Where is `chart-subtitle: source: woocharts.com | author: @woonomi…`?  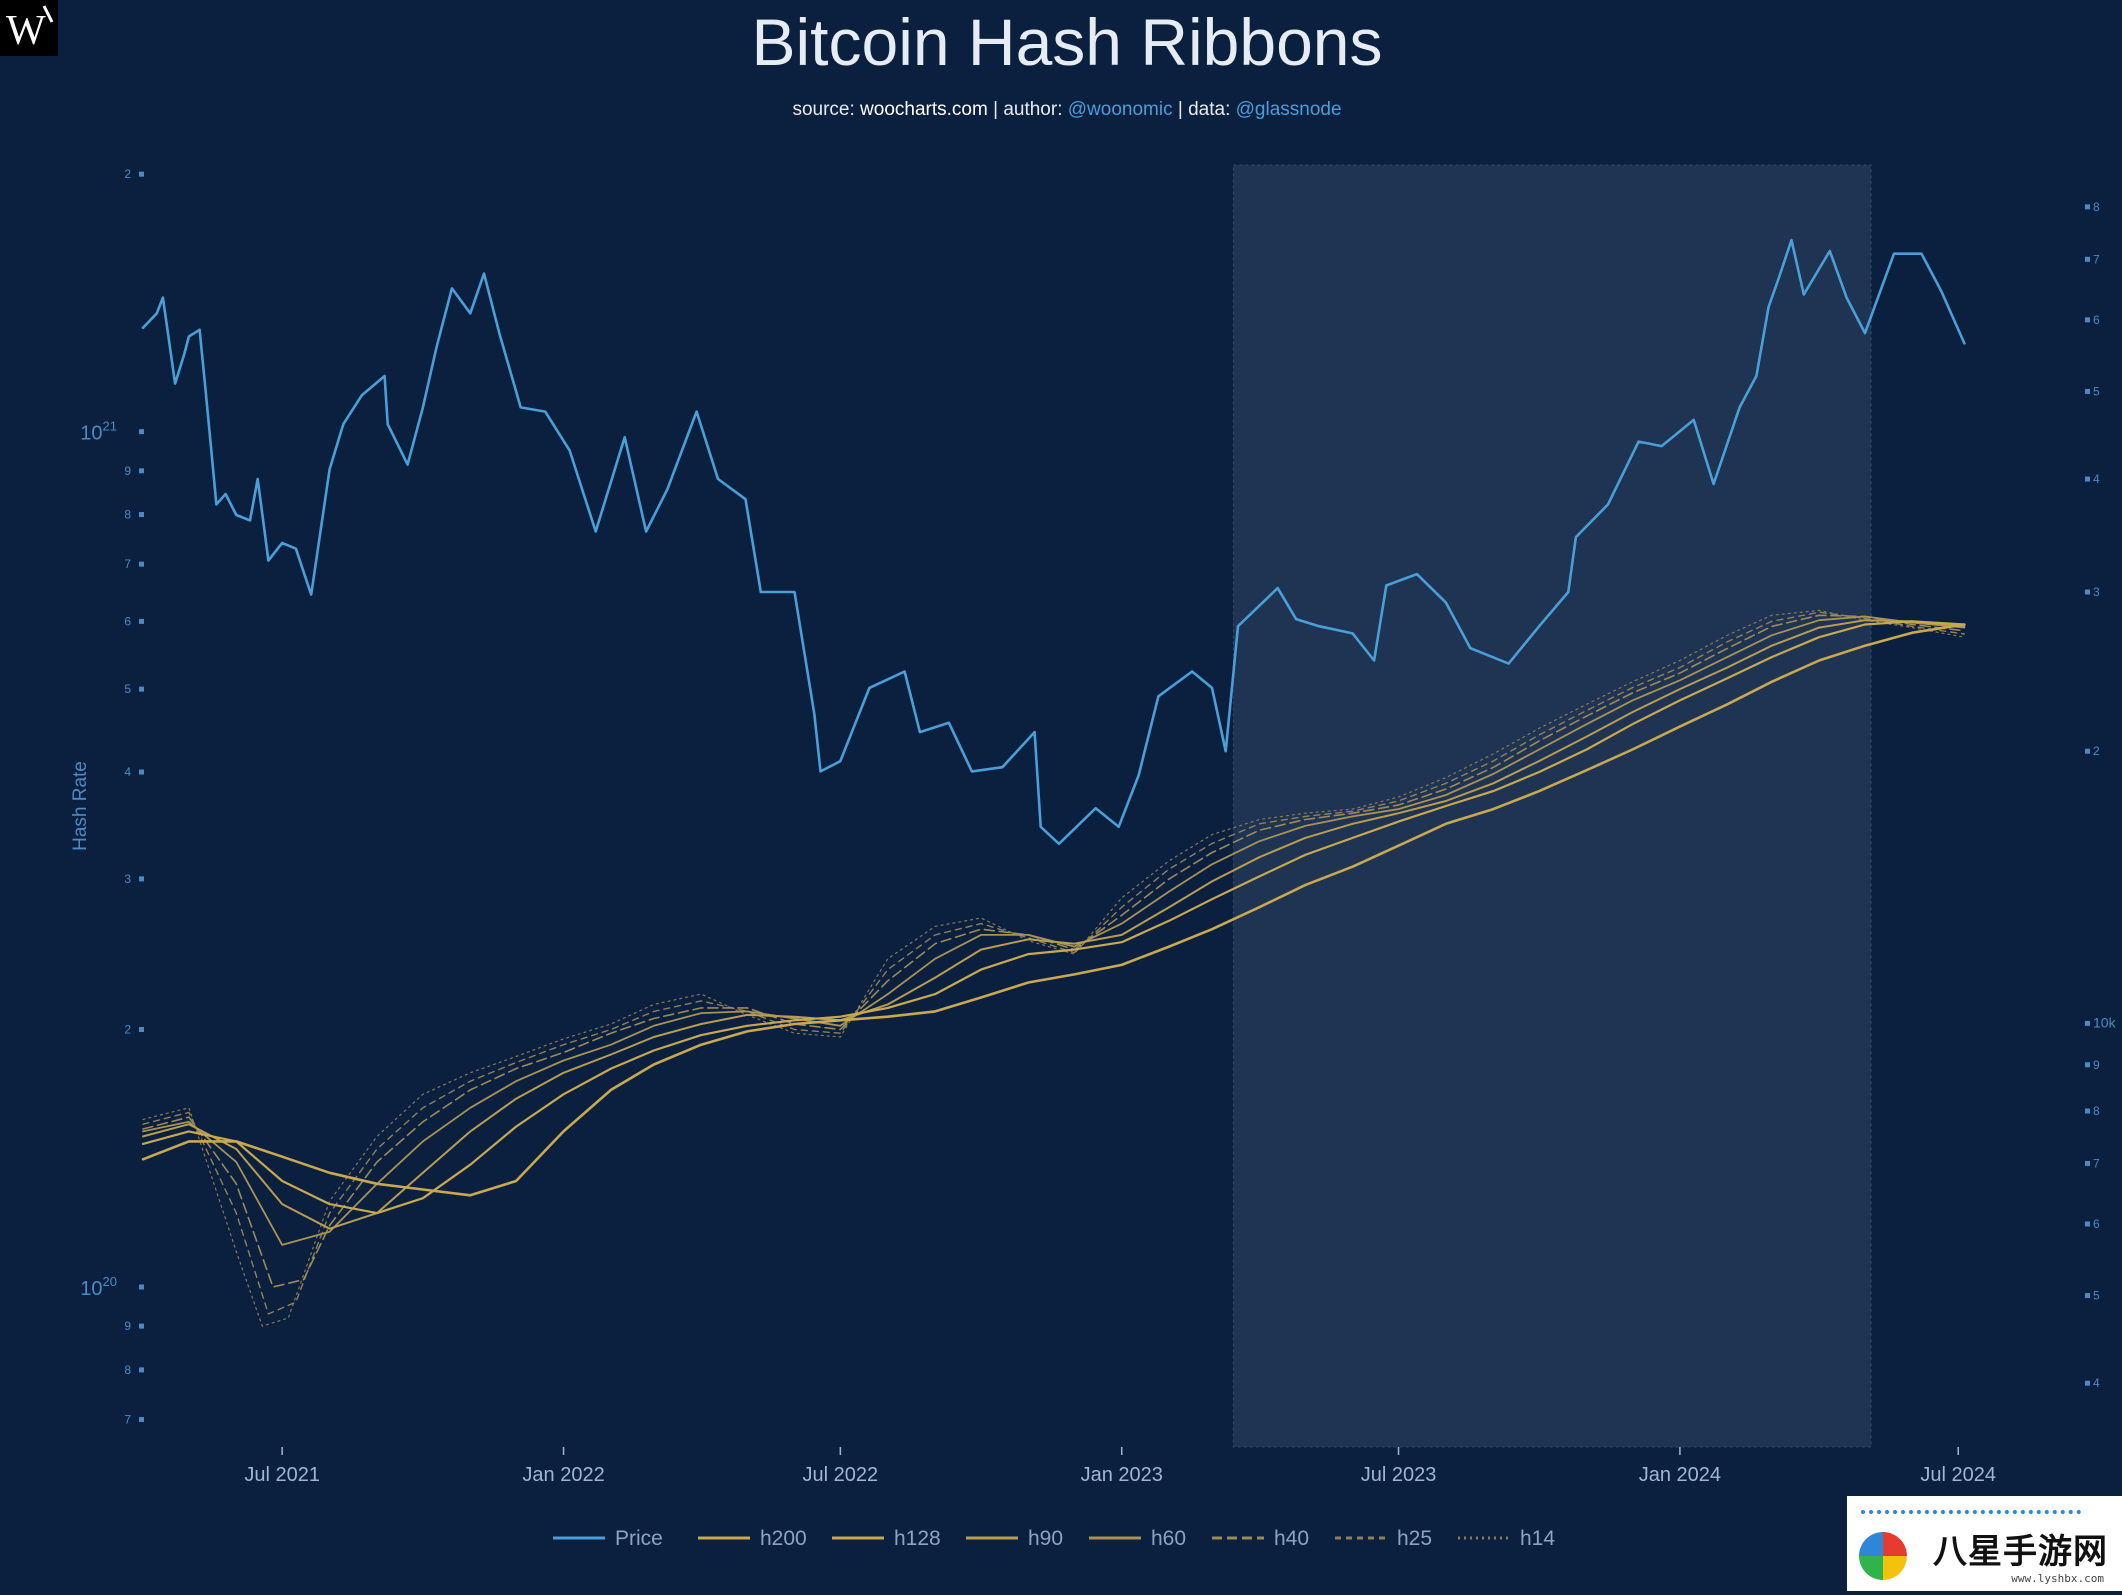
chart-subtitle: source: woocharts.com | author: @woonomi… is located at coordinates (1066, 109).